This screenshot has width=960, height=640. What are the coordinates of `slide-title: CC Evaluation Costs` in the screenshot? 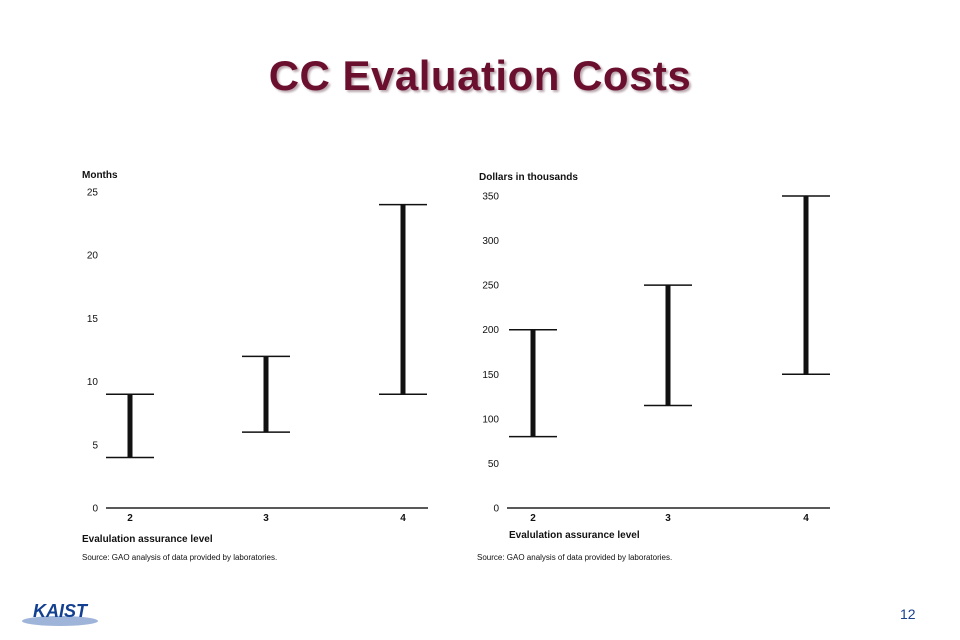 It's located at (480, 75).